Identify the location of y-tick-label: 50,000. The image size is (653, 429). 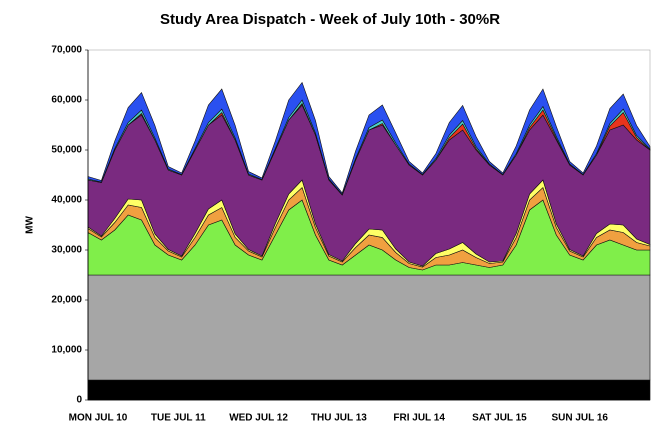
(66, 150).